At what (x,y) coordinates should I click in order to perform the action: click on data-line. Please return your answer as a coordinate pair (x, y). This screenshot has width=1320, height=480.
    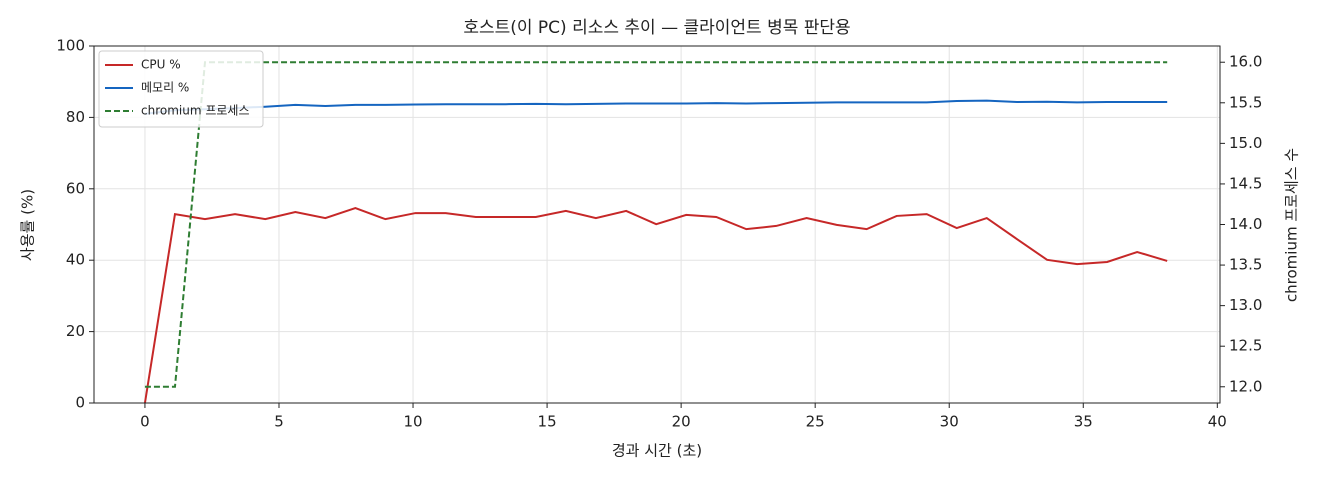
    Looking at the image, I should click on (656, 107).